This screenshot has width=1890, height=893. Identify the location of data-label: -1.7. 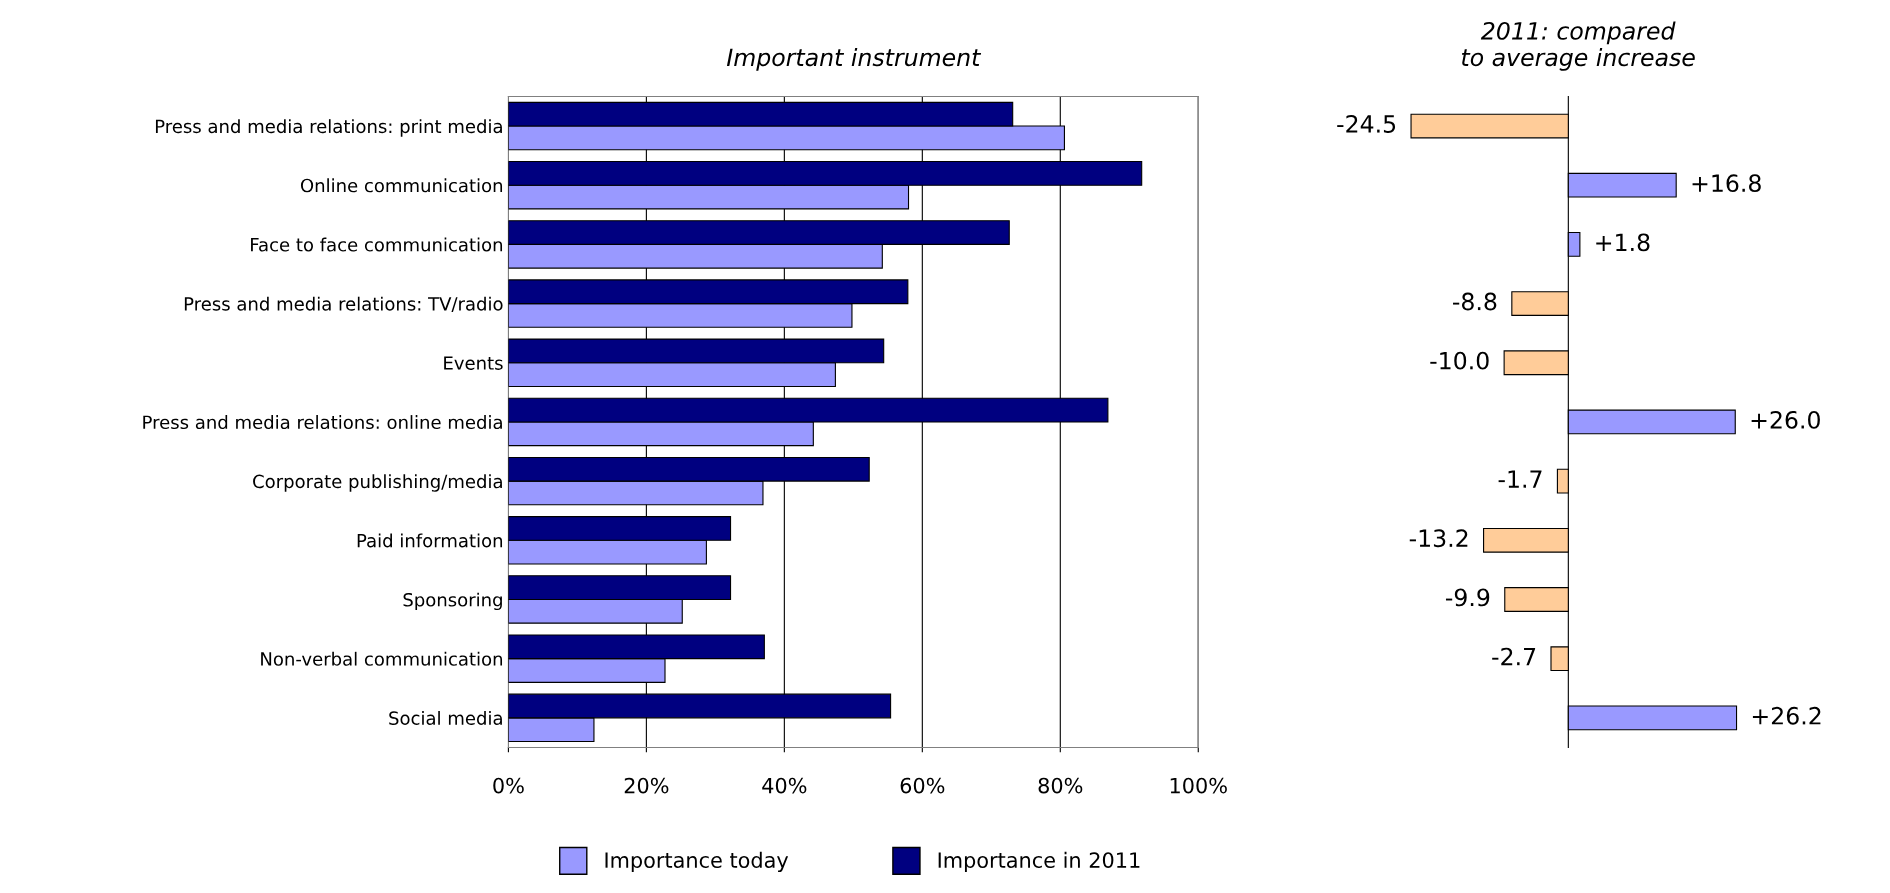
(1520, 479).